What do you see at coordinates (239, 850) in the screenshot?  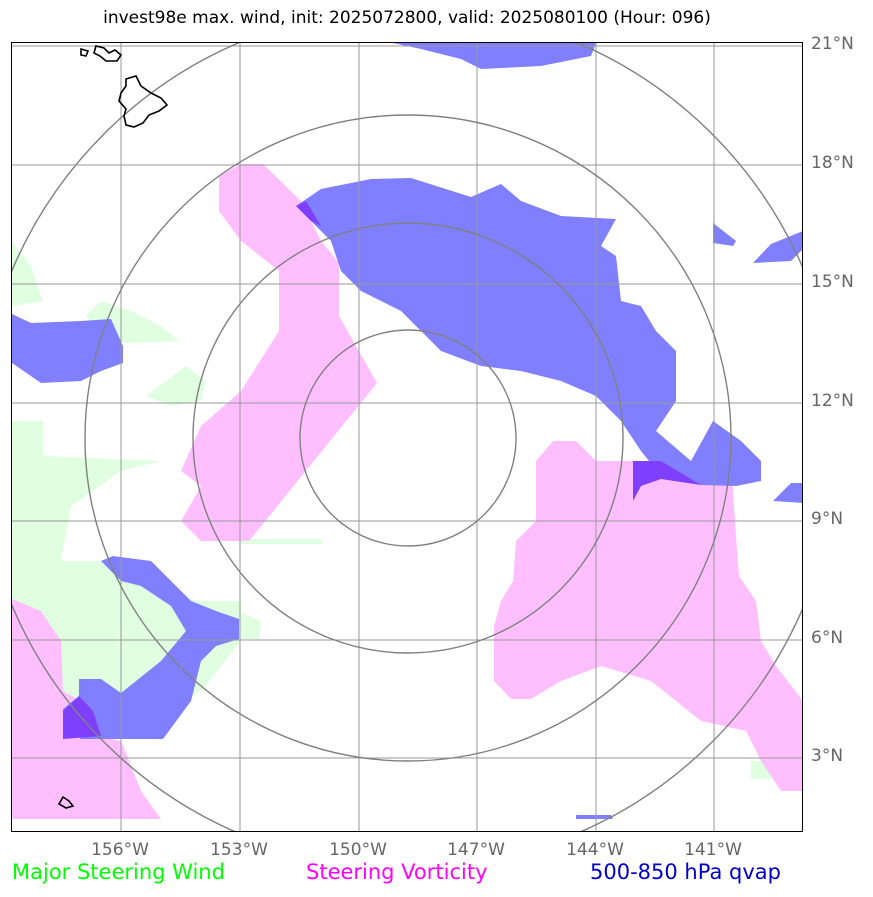 I see `lon-label-153w: 153°W` at bounding box center [239, 850].